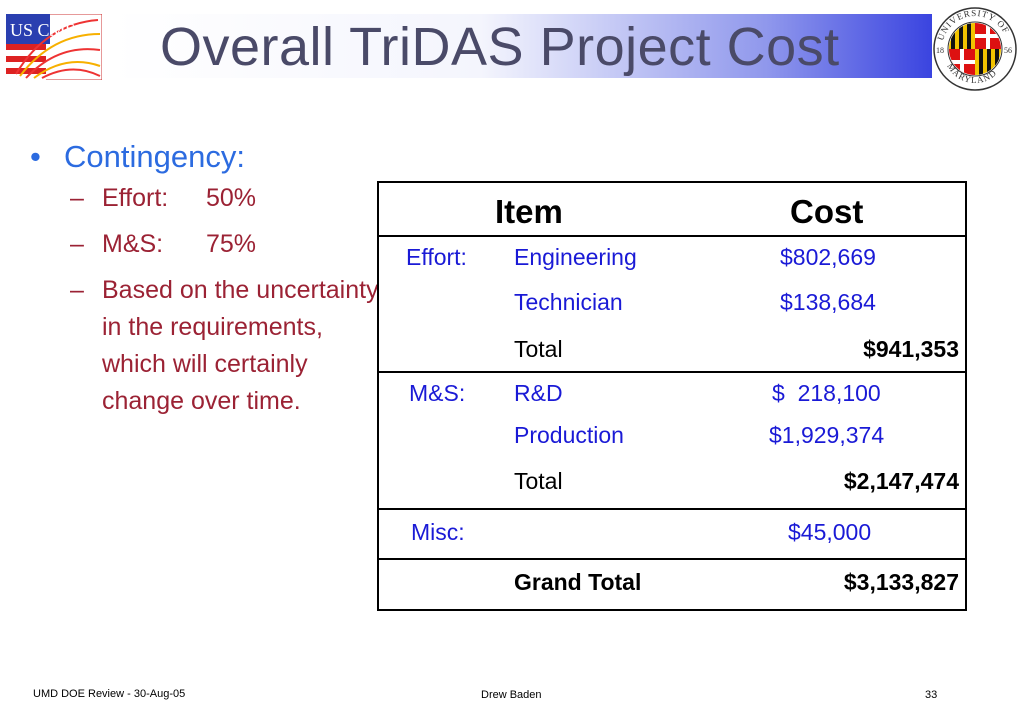  What do you see at coordinates (828, 302) in the screenshot?
I see `effort-technician-cost: $138,684` at bounding box center [828, 302].